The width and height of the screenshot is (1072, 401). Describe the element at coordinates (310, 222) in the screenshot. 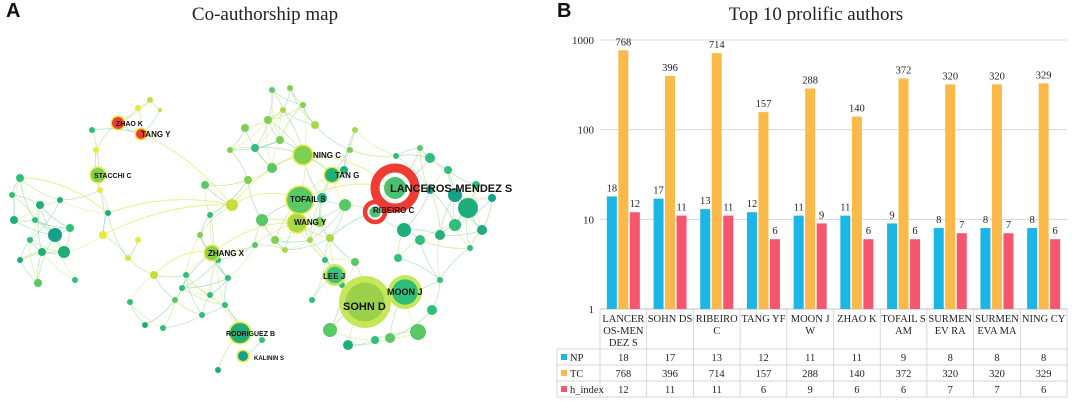

I see `network-label-wang: WANG Y` at that location.